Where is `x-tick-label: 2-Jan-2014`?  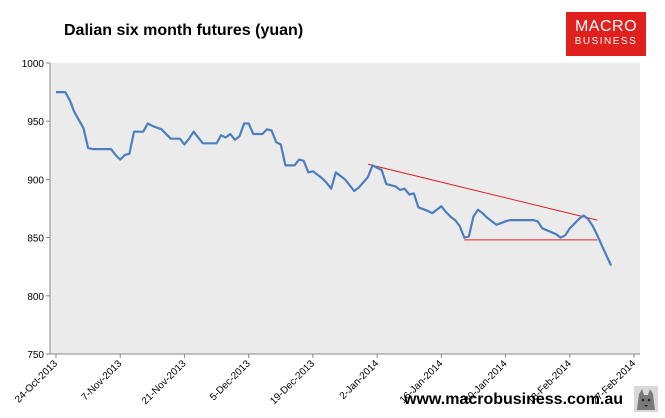 x-tick-label: 2-Jan-2014 is located at coordinates (360, 380).